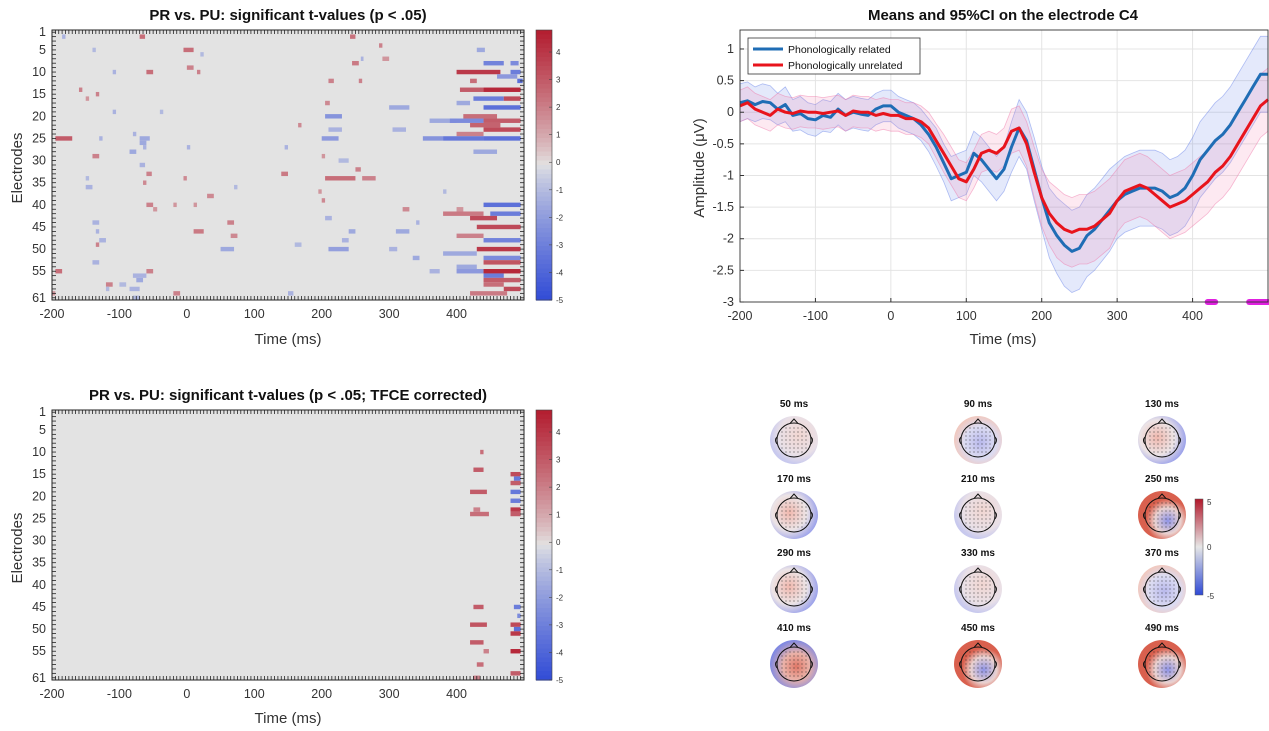 This screenshot has height=731, width=1269. What do you see at coordinates (723, 207) in the screenshot?
I see `y-tick-label: -1.5` at bounding box center [723, 207].